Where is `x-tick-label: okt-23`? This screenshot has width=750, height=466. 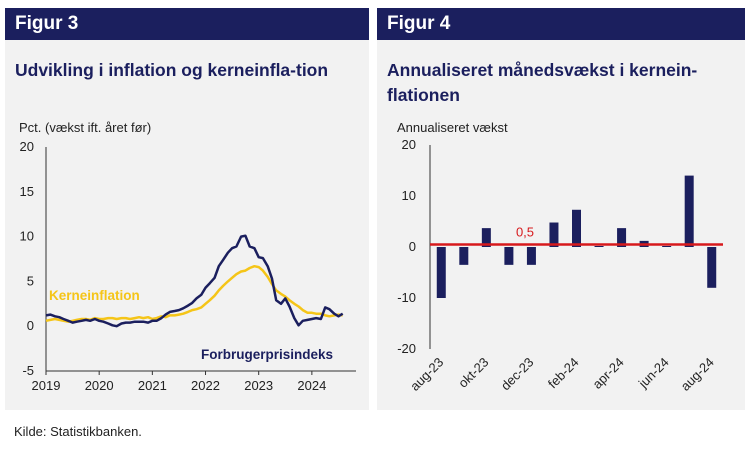
x-tick-label: okt-23 is located at coordinates (473, 373).